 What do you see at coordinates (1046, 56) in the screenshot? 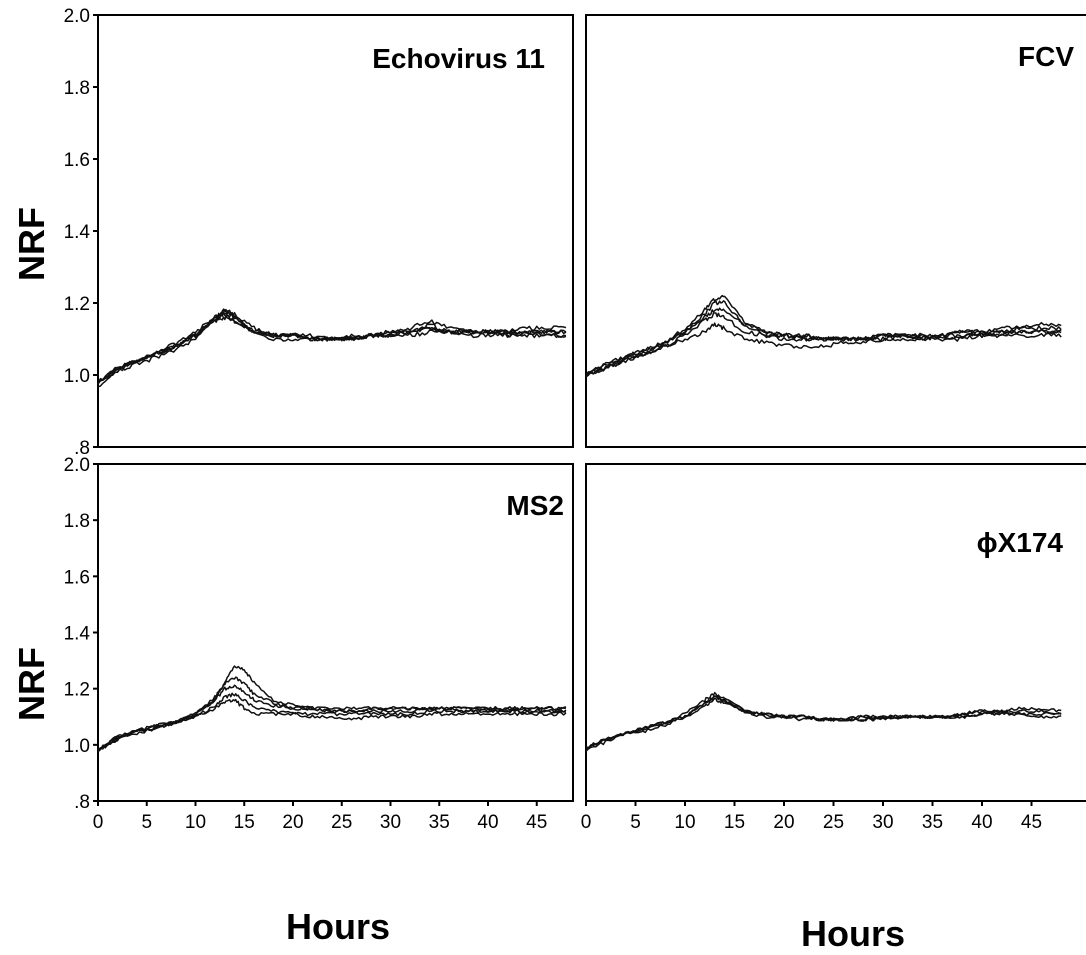
I see `panel-title: FCV` at bounding box center [1046, 56].